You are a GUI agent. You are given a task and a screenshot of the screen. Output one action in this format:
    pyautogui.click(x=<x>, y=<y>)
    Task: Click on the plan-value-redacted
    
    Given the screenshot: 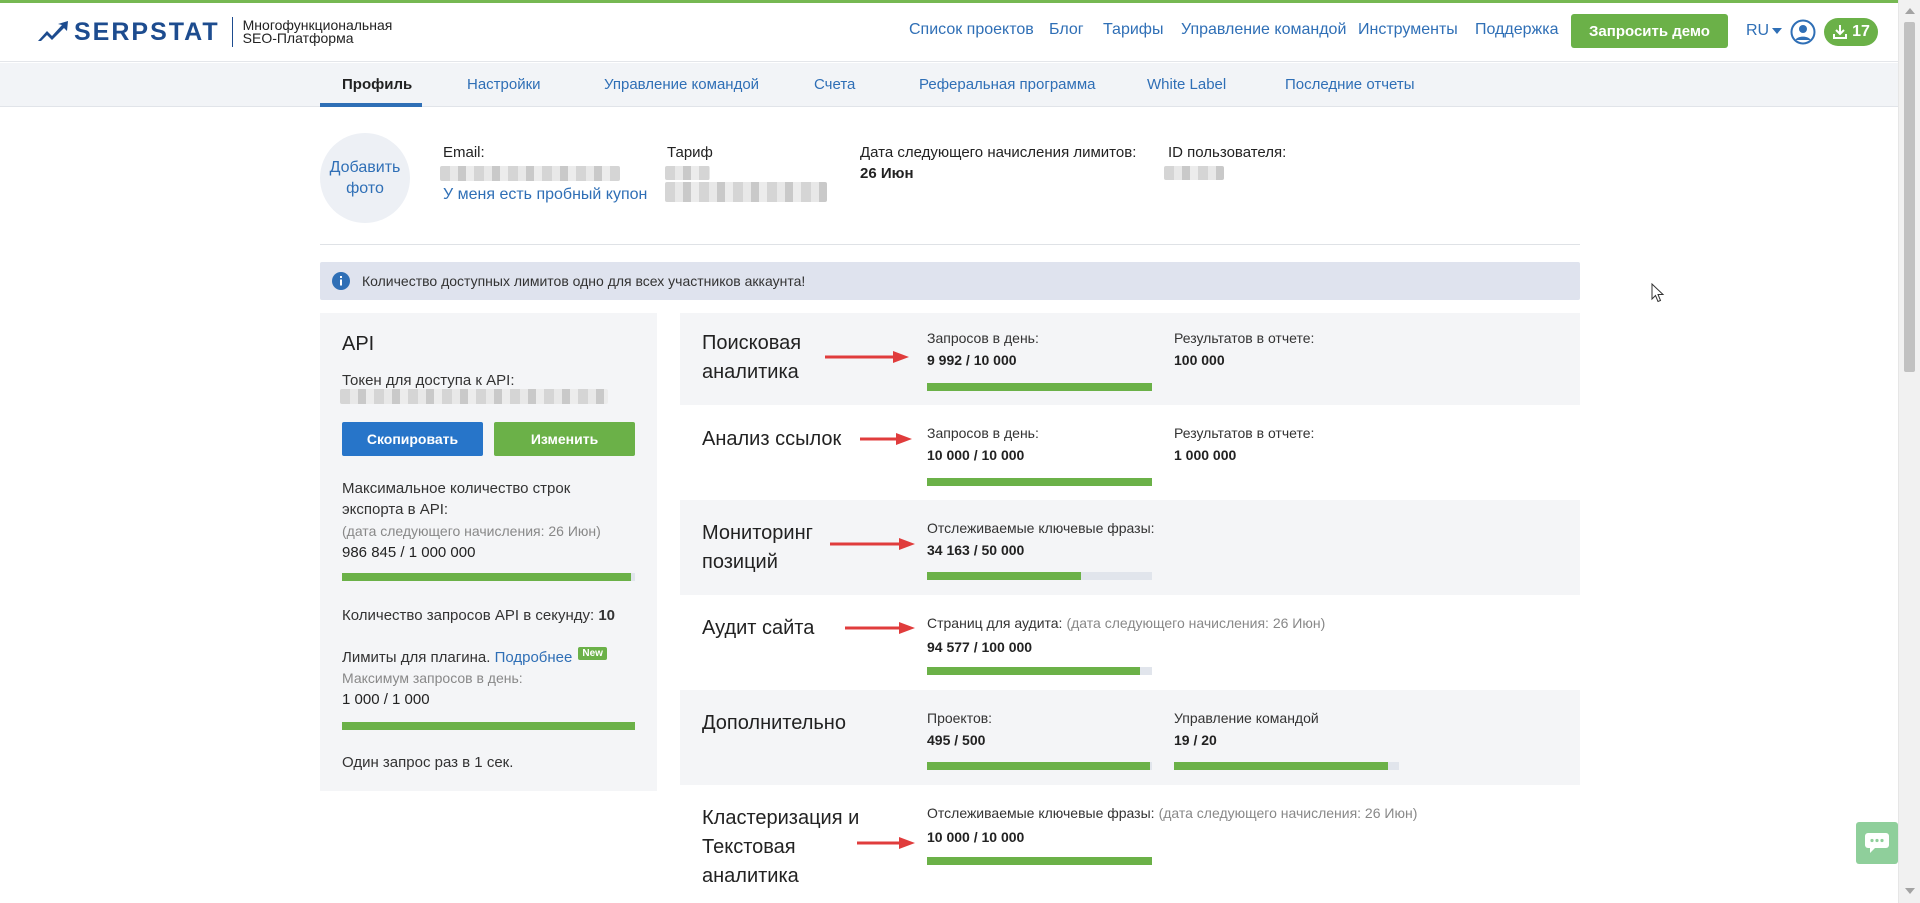 What is the action you would take?
    pyautogui.click(x=687, y=173)
    